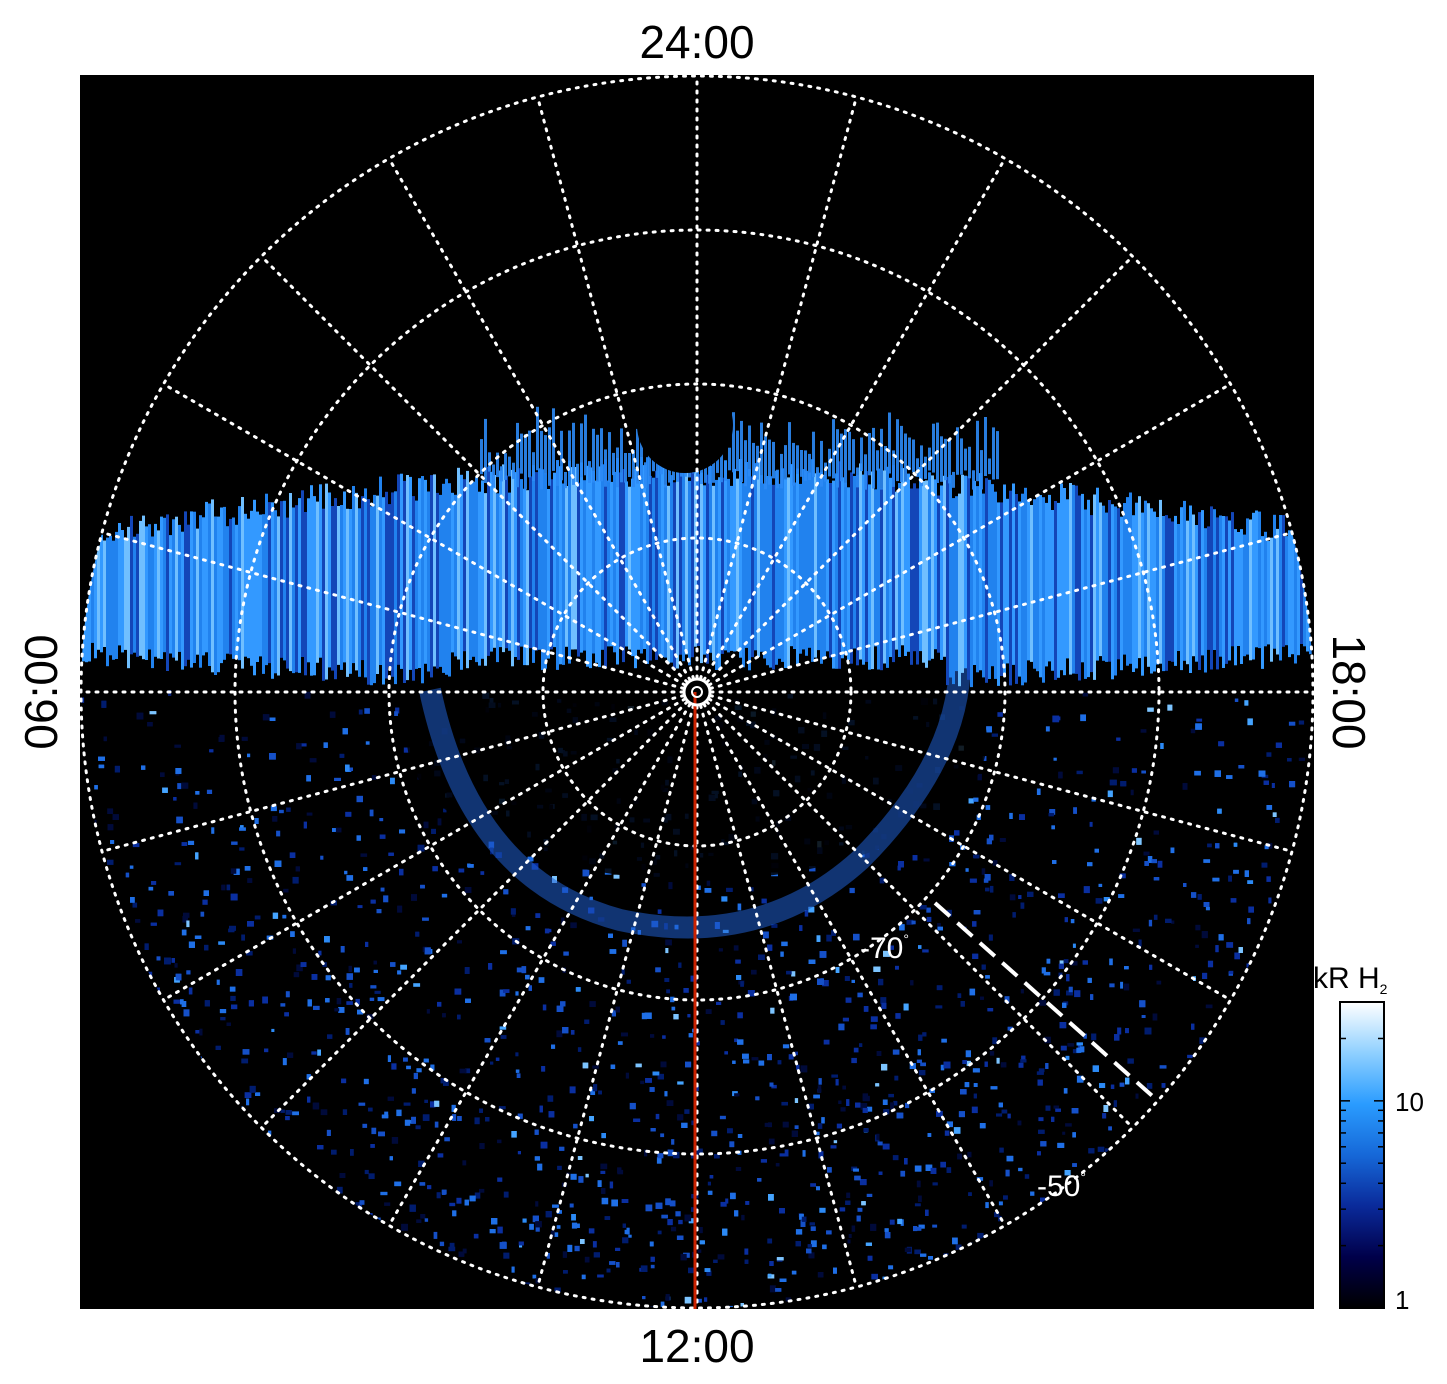 The width and height of the screenshot is (1447, 1384). I want to click on colorbar-ticks, so click(1362, 1155).